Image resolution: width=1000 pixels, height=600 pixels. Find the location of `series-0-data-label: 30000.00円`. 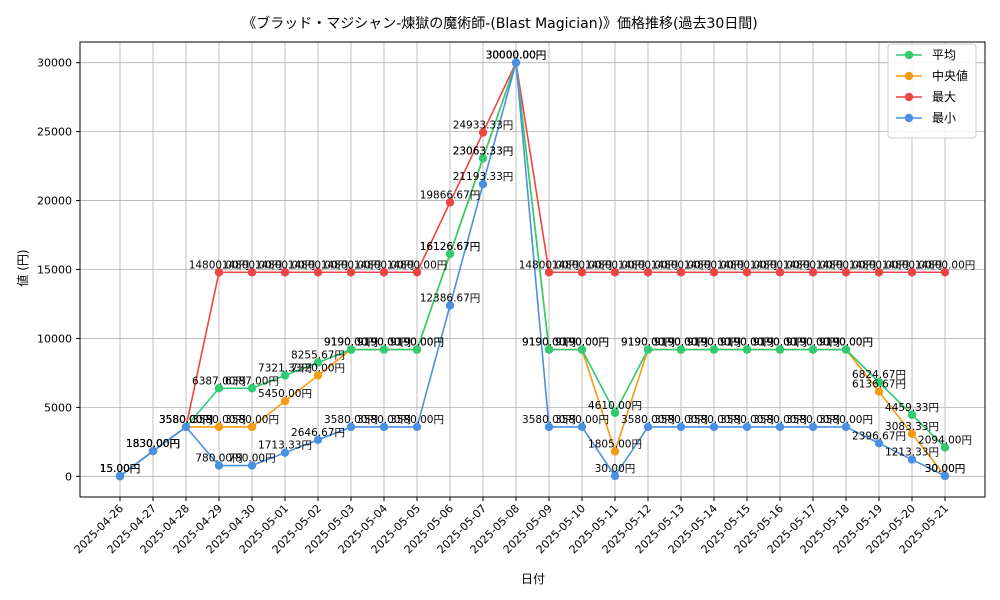

series-0-data-label: 30000.00円 is located at coordinates (516, 56).